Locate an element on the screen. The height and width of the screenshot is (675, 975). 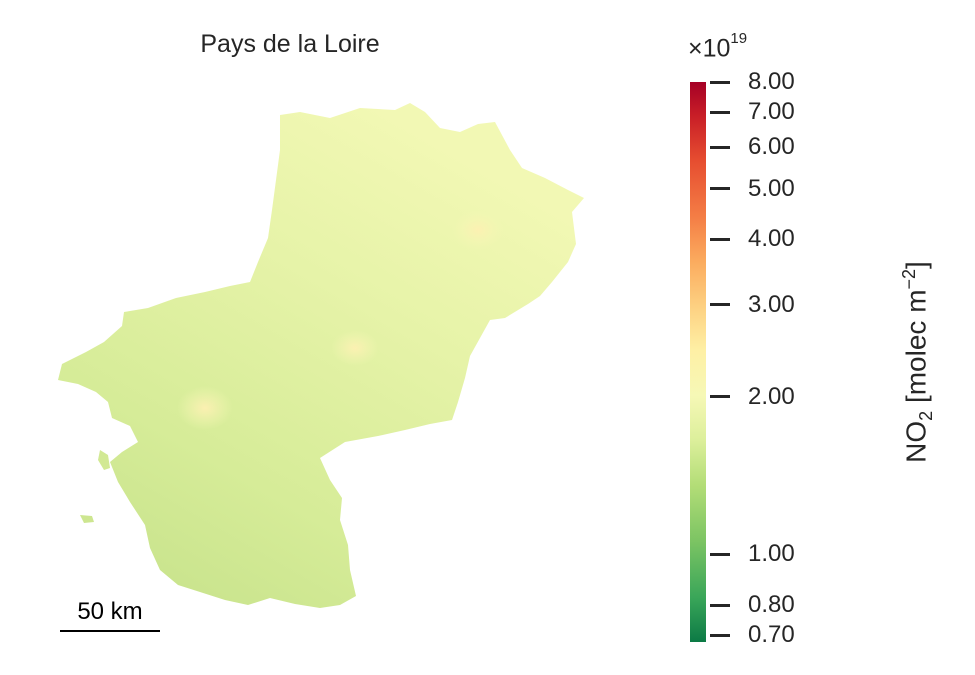
colorbar-tick-label: 2.00 is located at coordinates (771, 396).